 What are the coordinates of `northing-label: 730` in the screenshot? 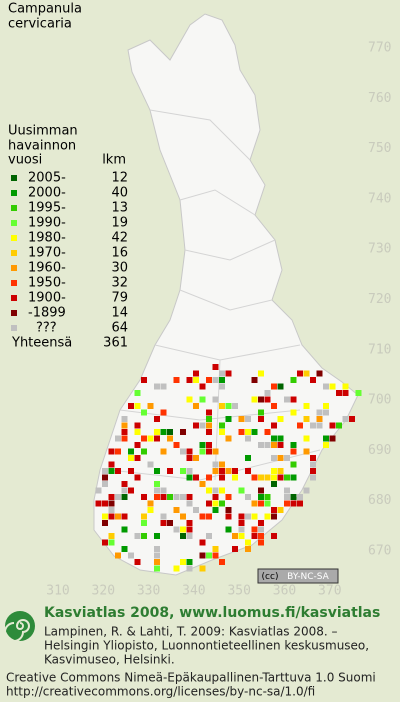 It's located at (379, 249).